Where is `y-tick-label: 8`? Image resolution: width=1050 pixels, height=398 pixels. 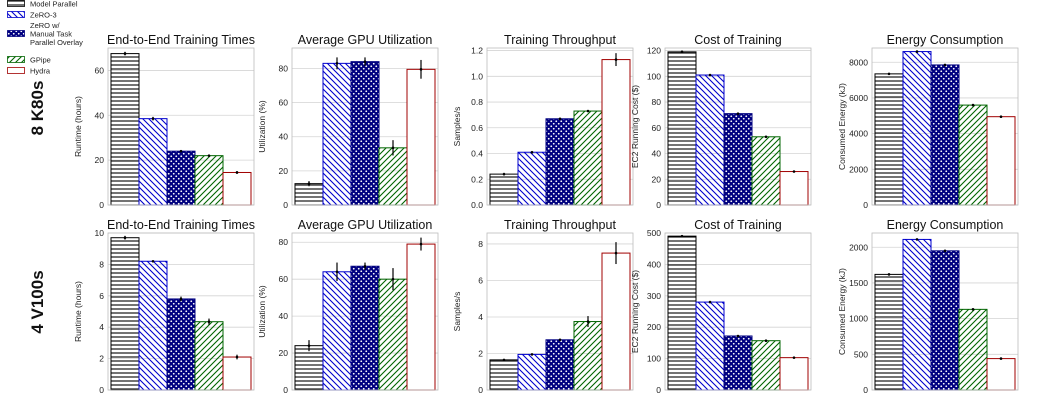
y-tick-label: 8 is located at coordinates (101, 264).